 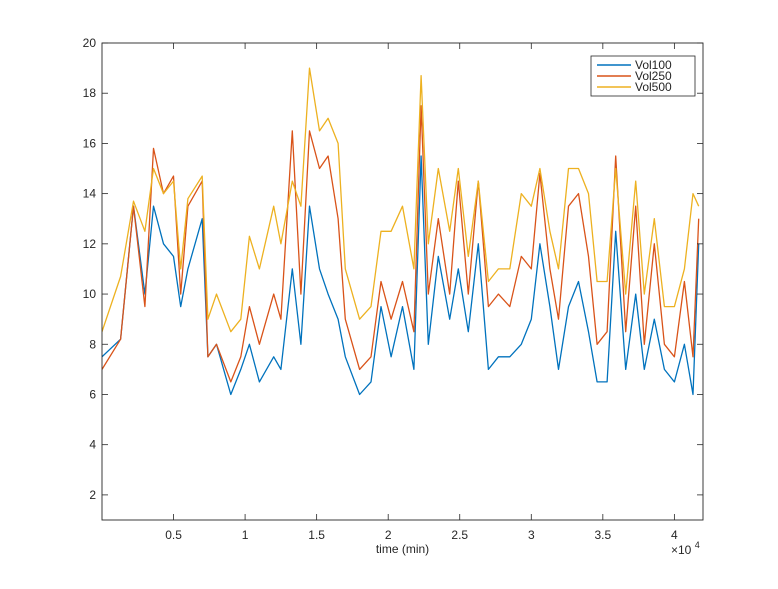 What do you see at coordinates (245, 535) in the screenshot?
I see `x-tick-label: 1` at bounding box center [245, 535].